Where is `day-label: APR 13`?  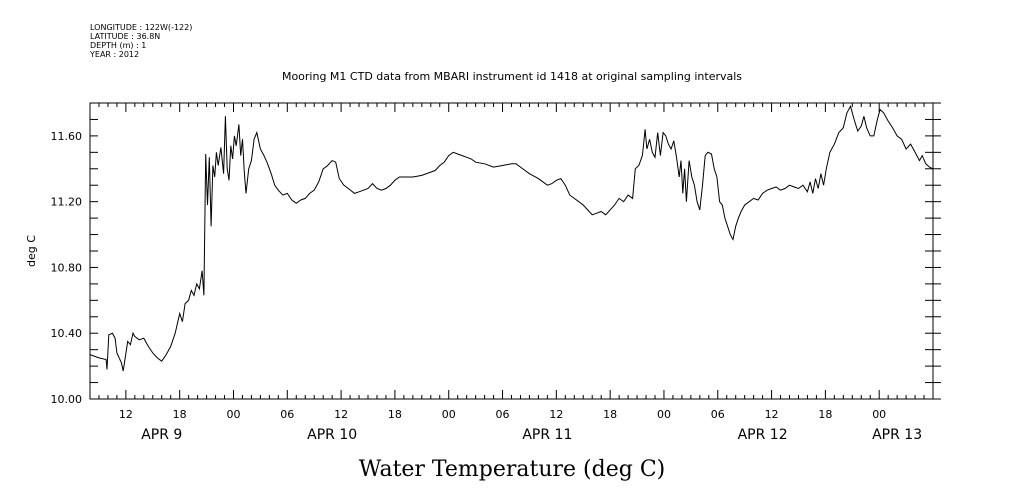
day-label: APR 13 is located at coordinates (897, 435).